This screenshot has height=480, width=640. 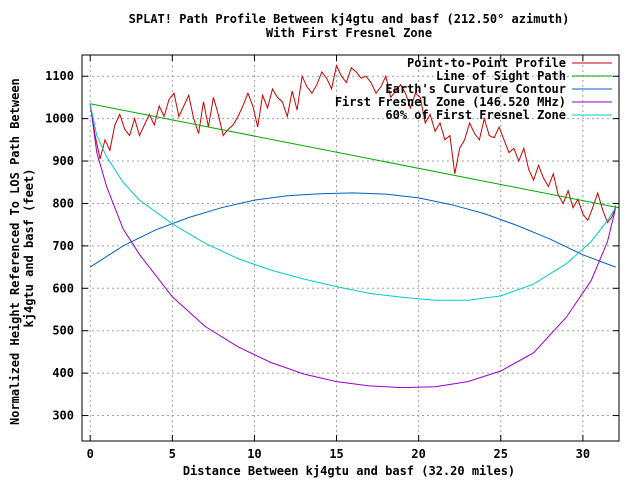 I want to click on y-tick-label: 800, so click(x=63, y=203).